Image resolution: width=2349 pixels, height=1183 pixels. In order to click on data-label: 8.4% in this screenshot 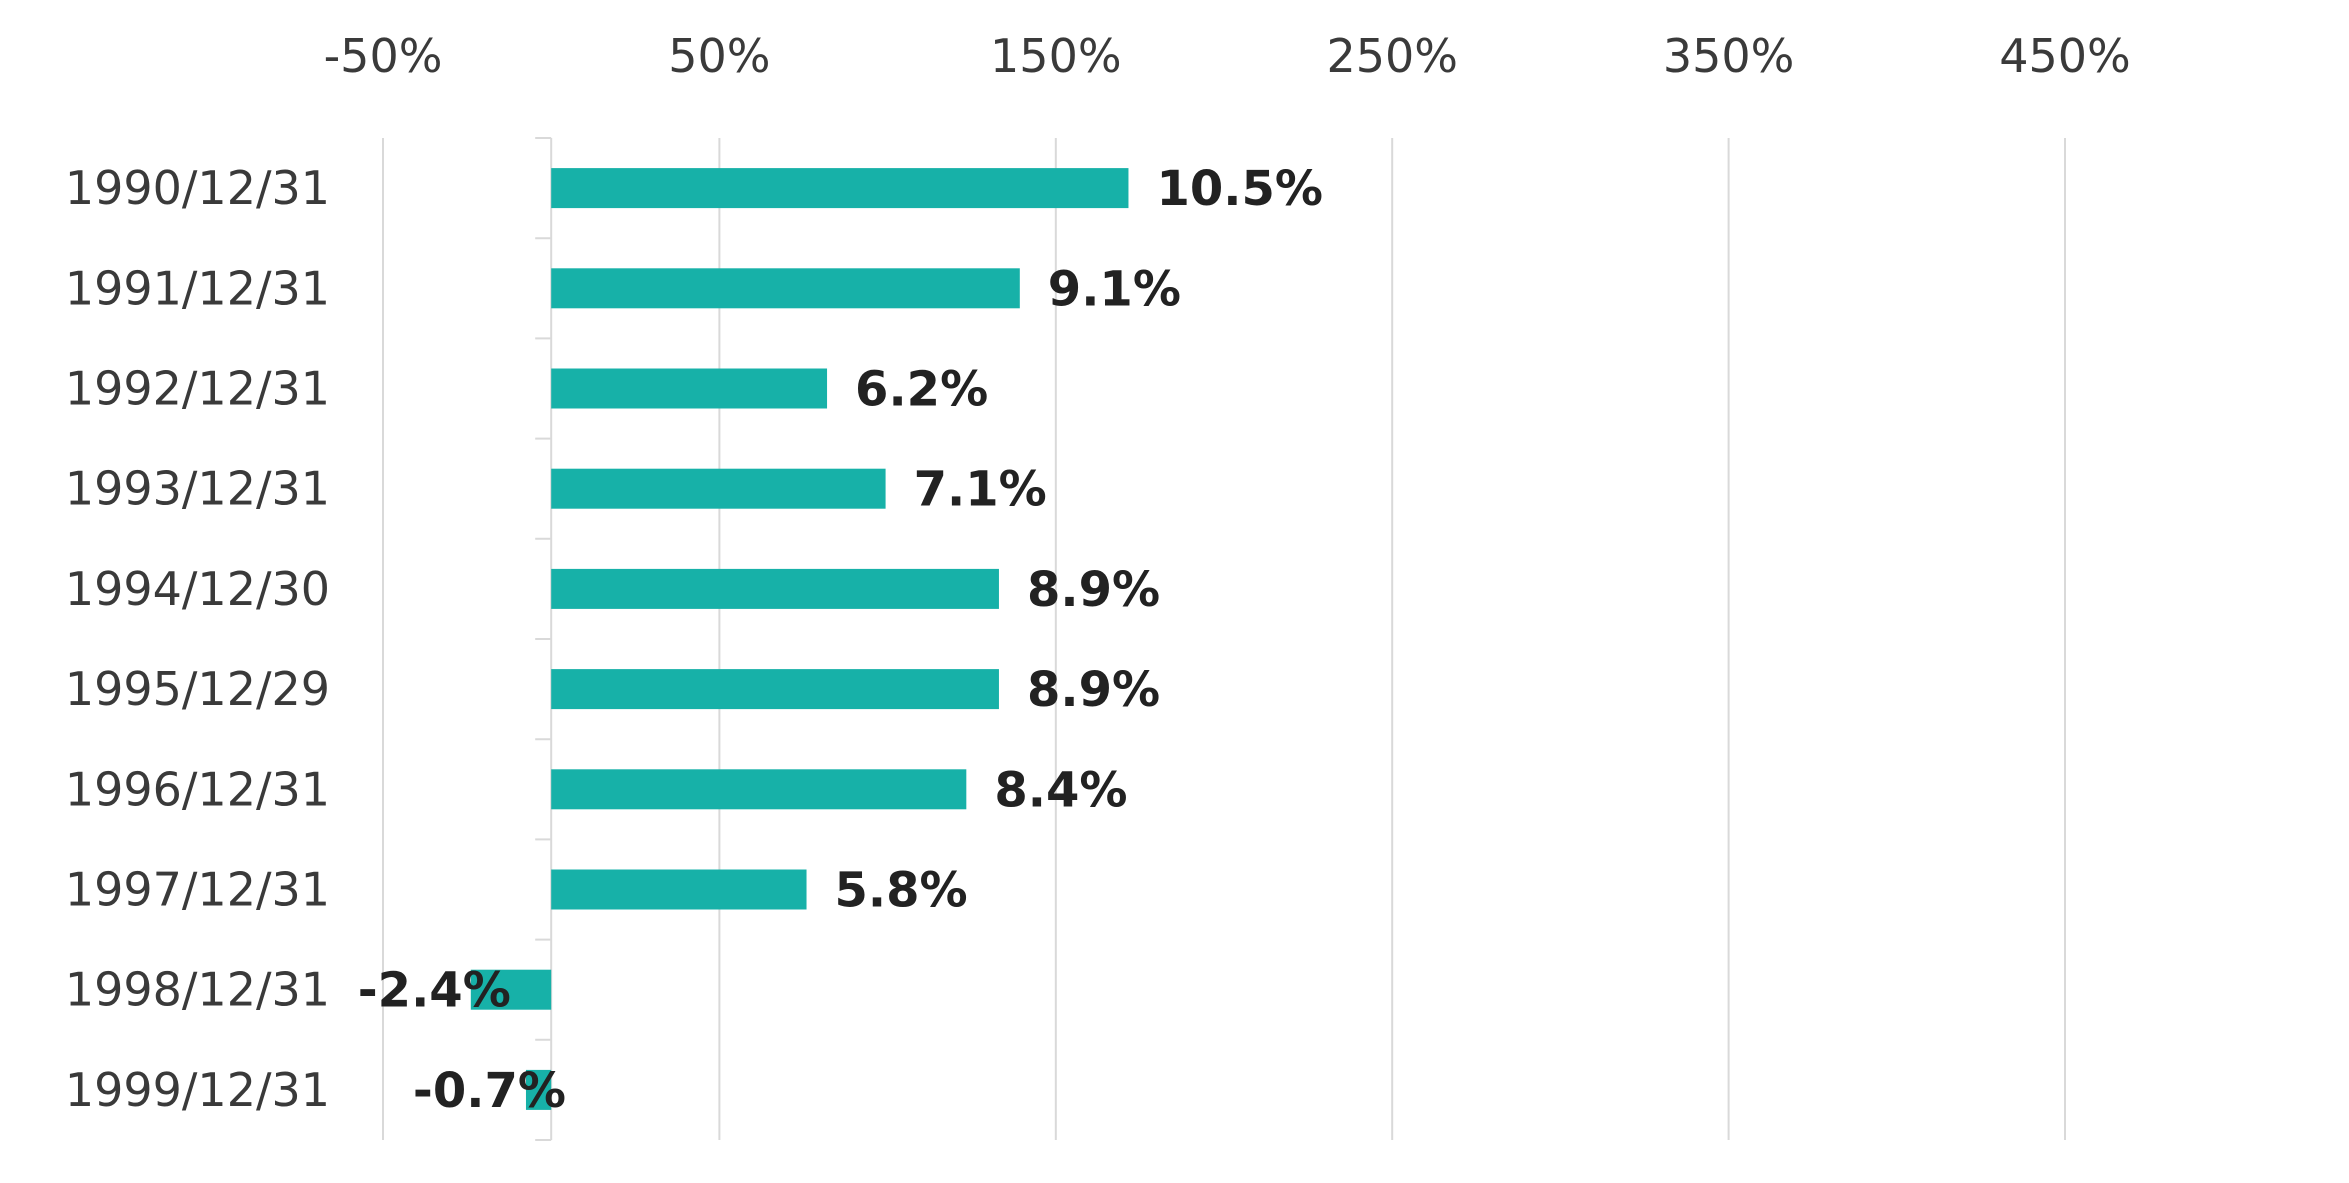, I will do `click(1060, 790)`.